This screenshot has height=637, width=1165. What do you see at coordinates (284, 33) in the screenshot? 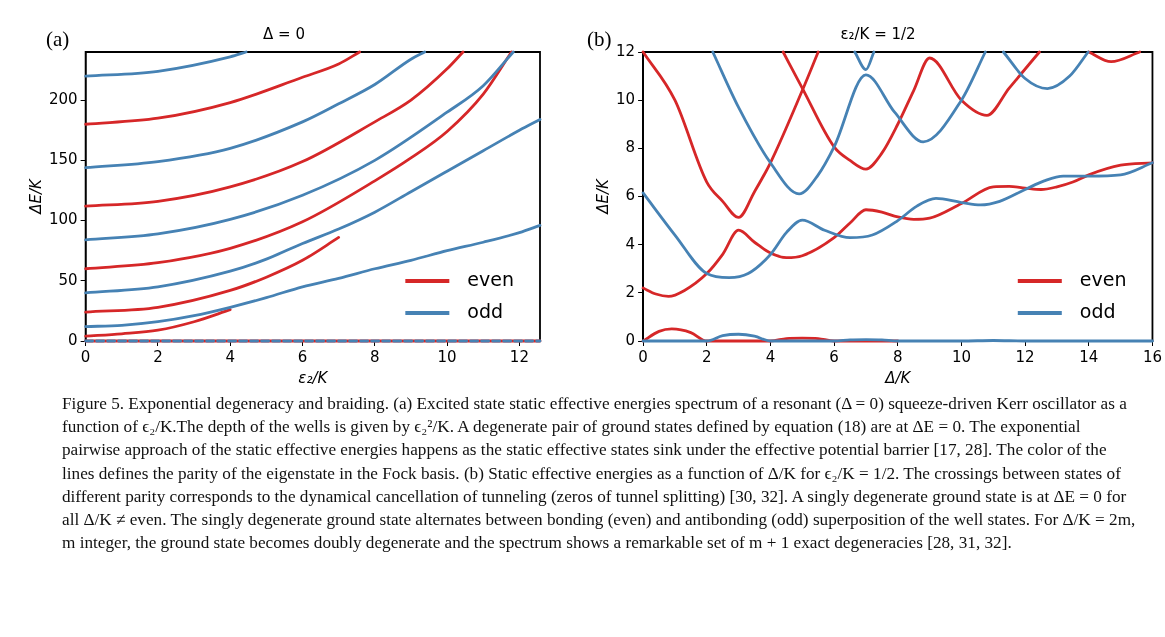
I see `chart-title: Δ = 0` at bounding box center [284, 33].